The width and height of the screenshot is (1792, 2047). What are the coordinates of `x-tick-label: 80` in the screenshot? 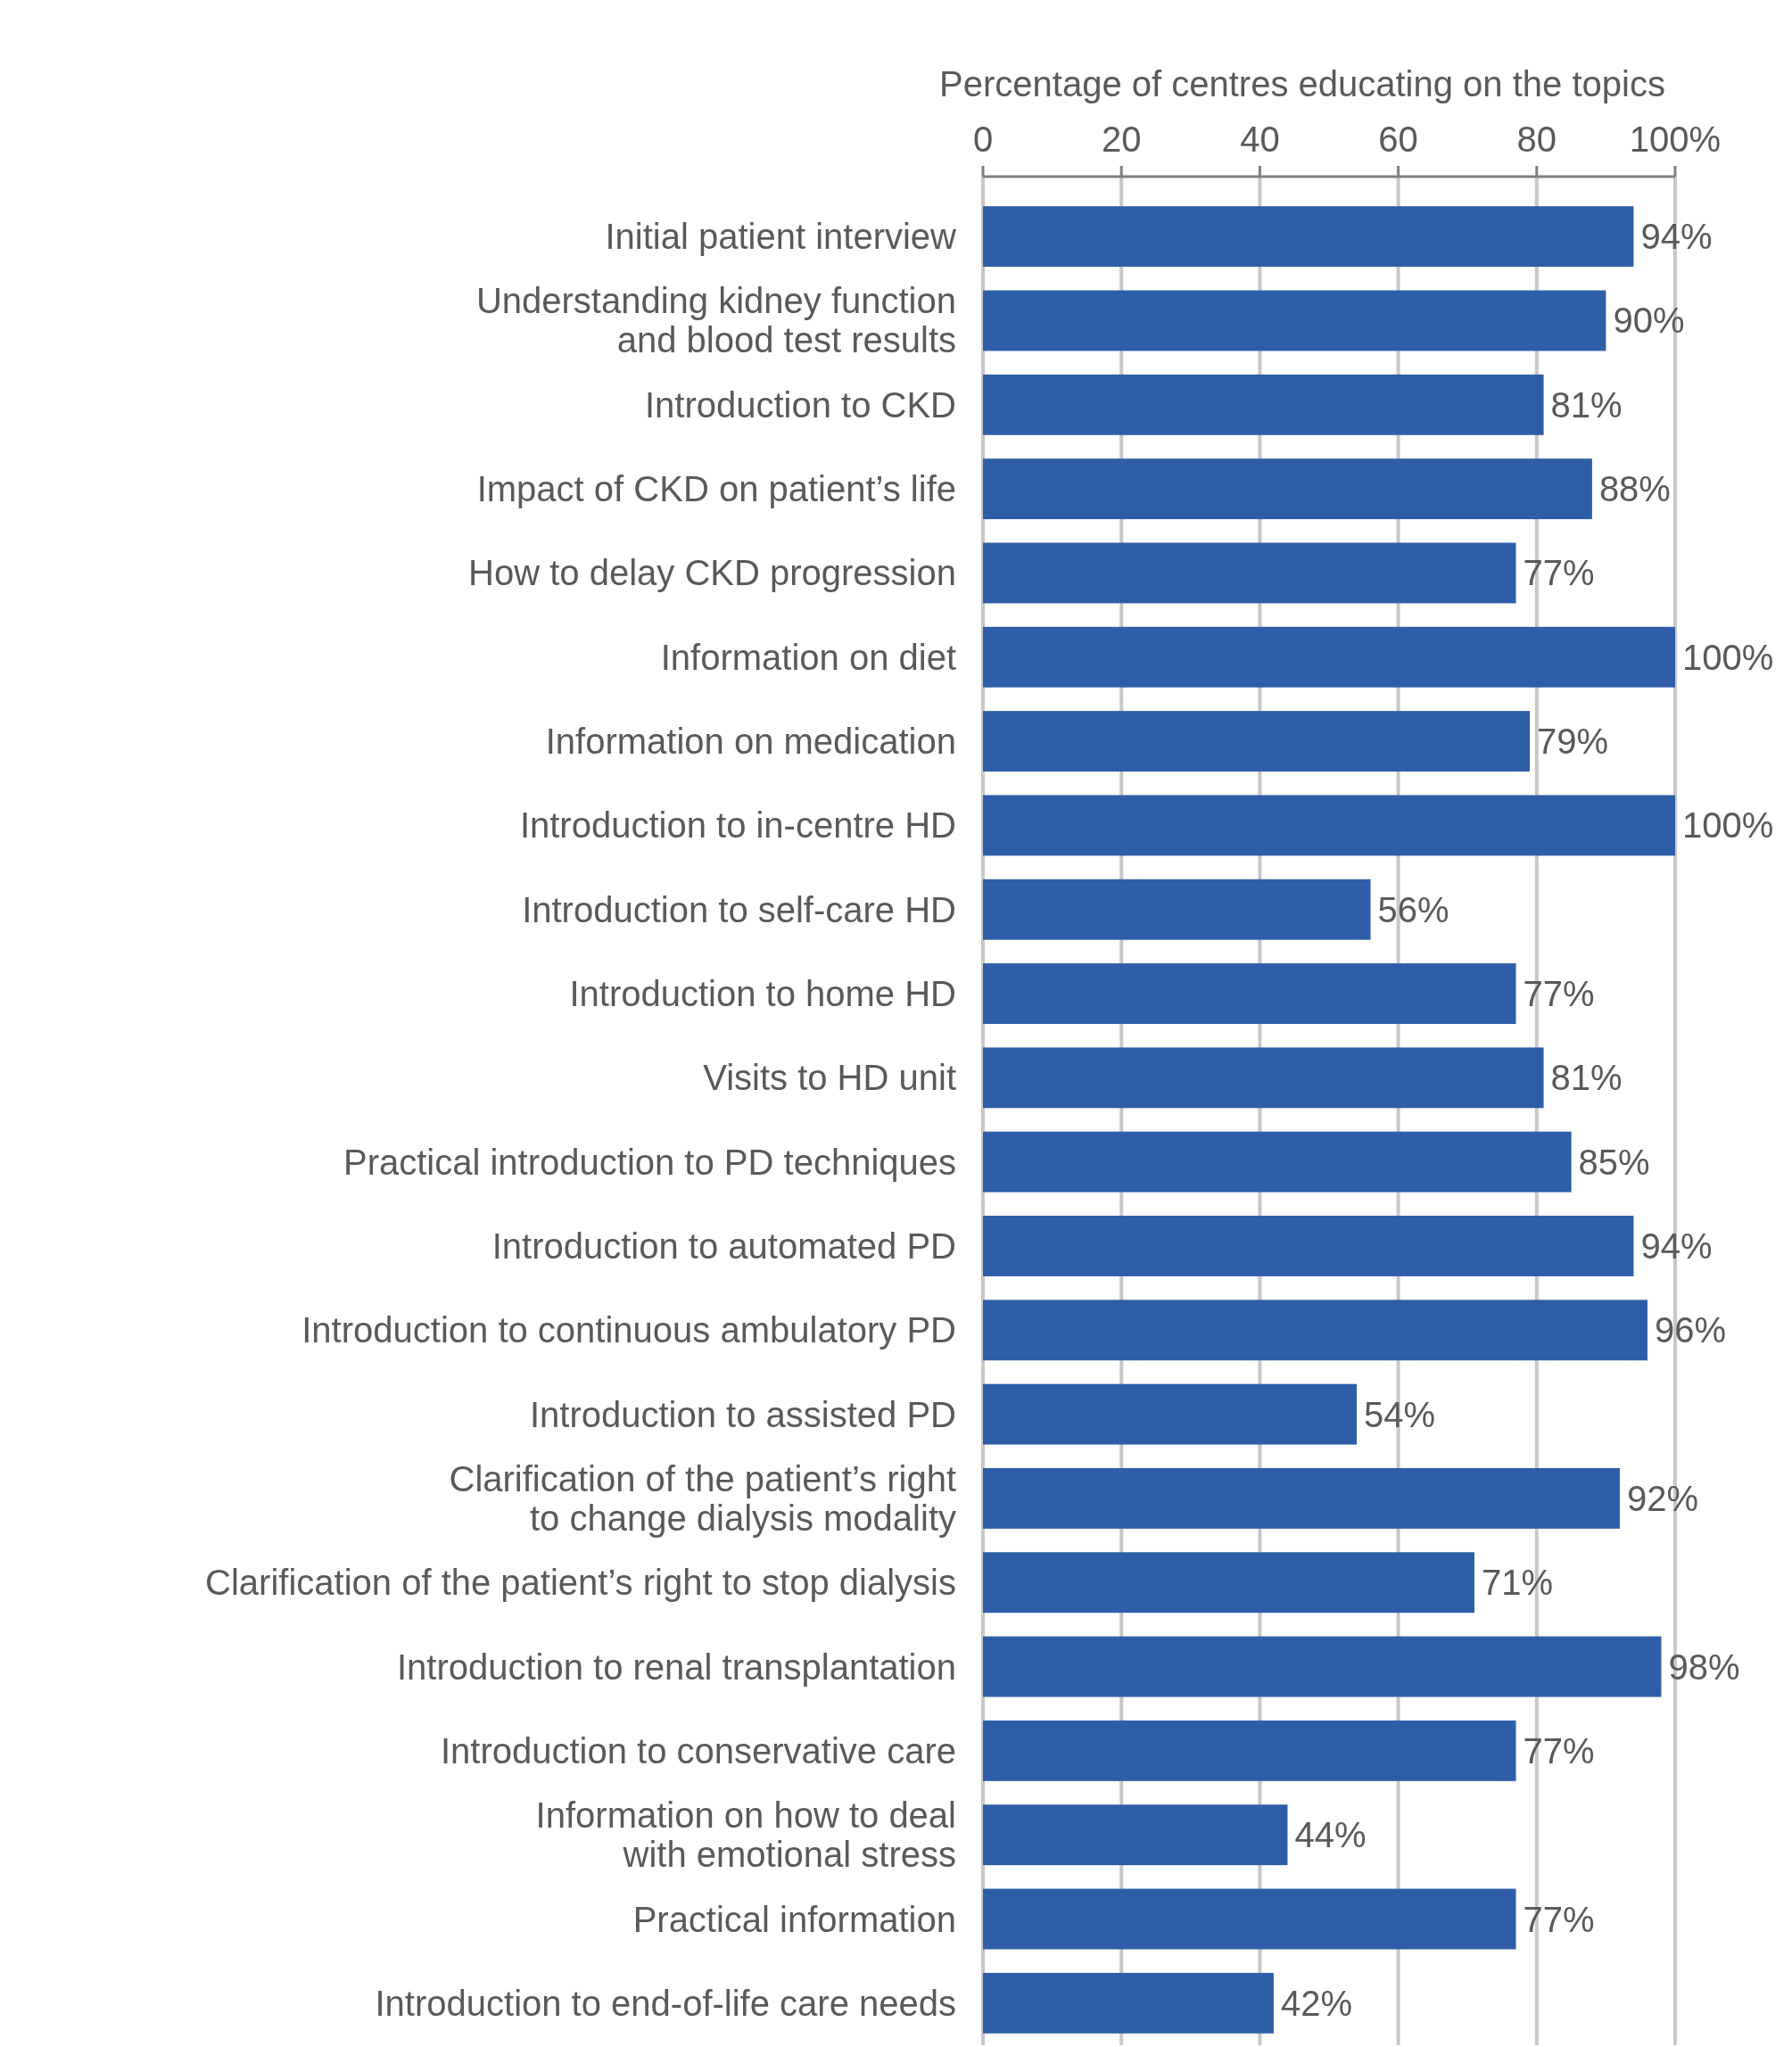 It's located at (1536, 139).